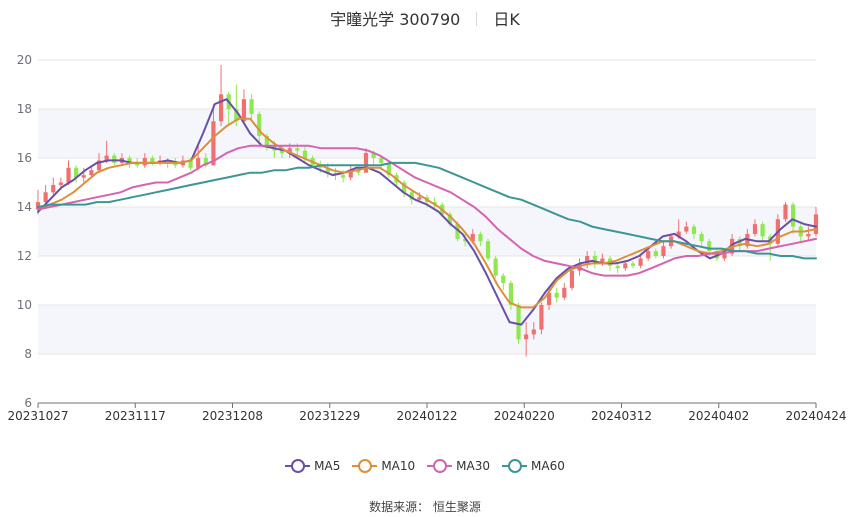 Image resolution: width=850 pixels, height=517 pixels. What do you see at coordinates (135, 416) in the screenshot?
I see `x-tick-label: 20231117` at bounding box center [135, 416].